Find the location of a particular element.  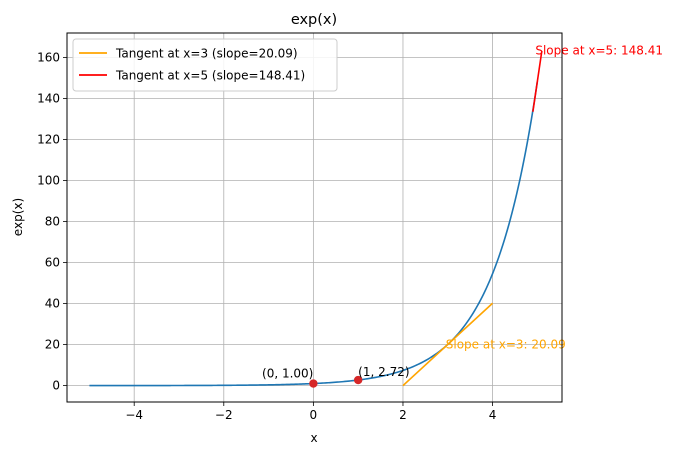

legend-entry: Tangent at x=3 (slope=20.09) is located at coordinates (206, 54).